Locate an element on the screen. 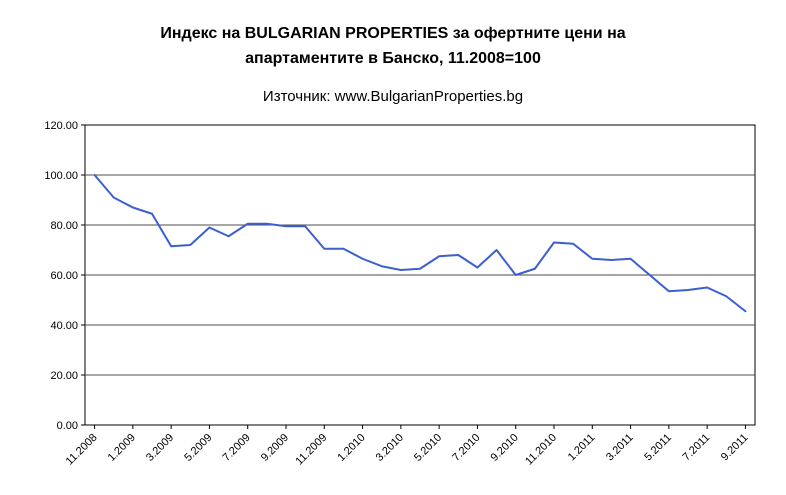 The height and width of the screenshot is (495, 786). y-tick-label: 40.00 is located at coordinates (64, 326).